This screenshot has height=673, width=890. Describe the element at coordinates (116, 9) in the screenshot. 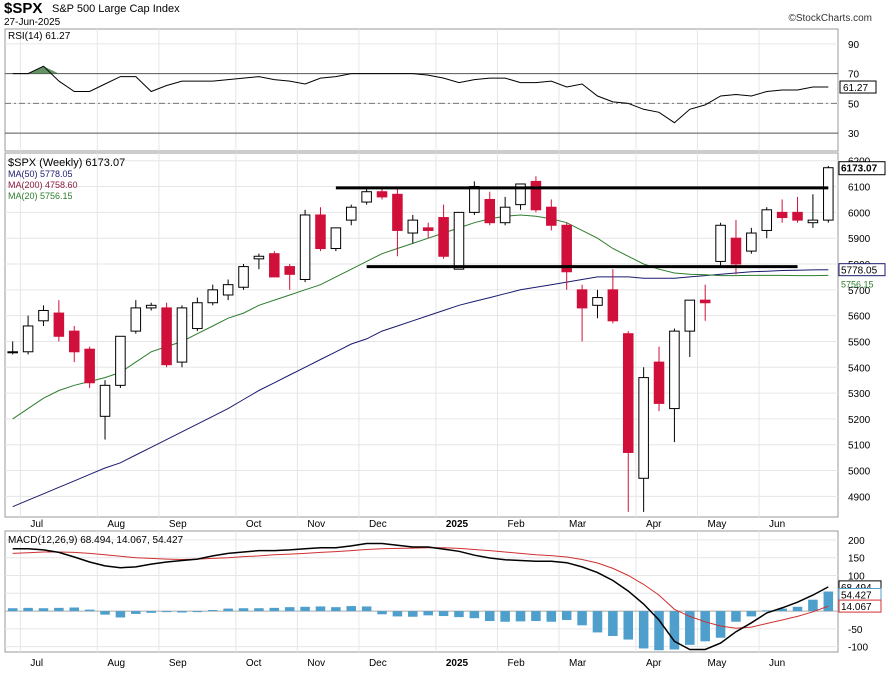

I see `index-name: S&P 500 Large Cap Index` at that location.